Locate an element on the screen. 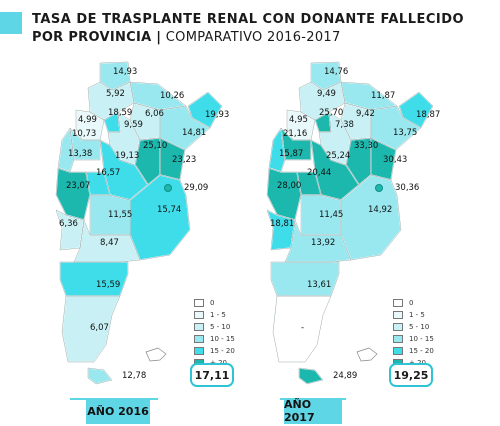 This screenshot has height=426, width=500. province-value-formosa: 10,26 is located at coordinates (172, 96).